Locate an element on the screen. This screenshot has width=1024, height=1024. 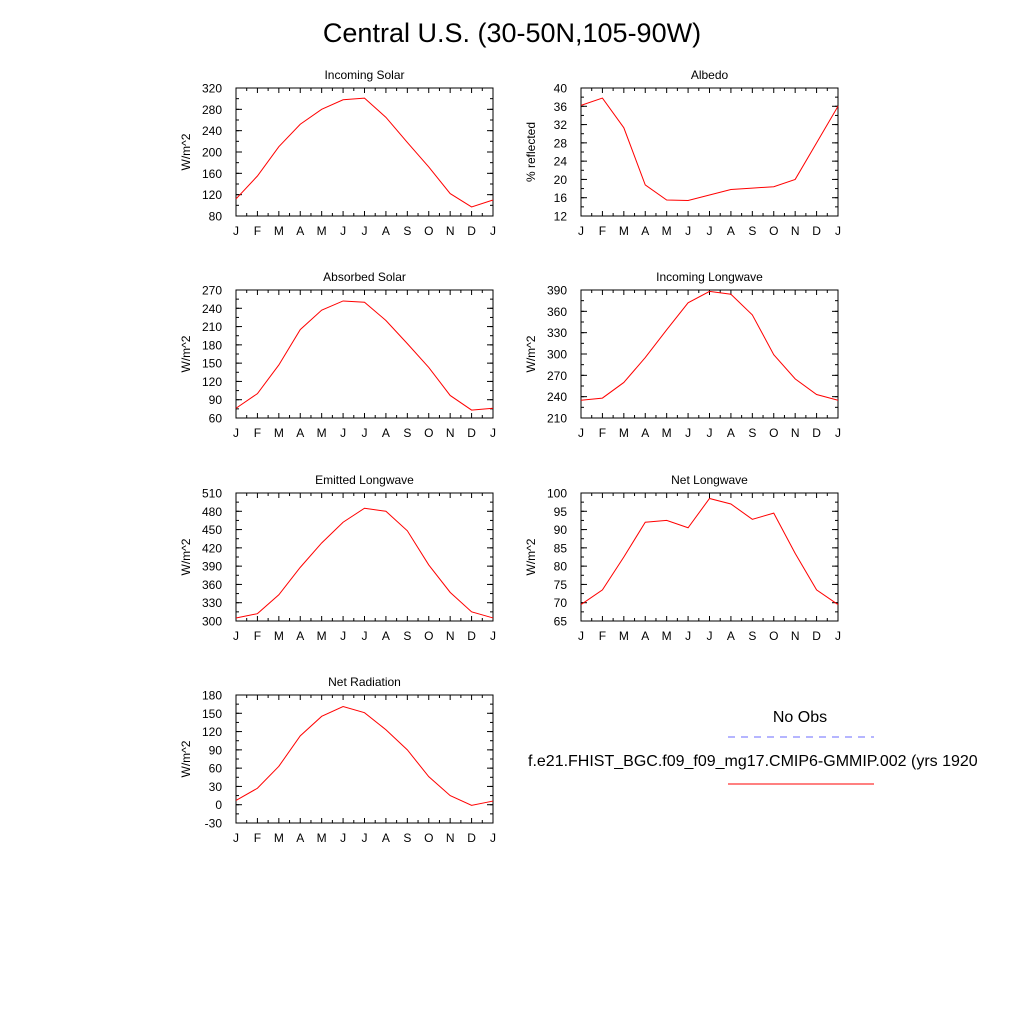
panel-title: Emitted Longwave is located at coordinates (364, 480).